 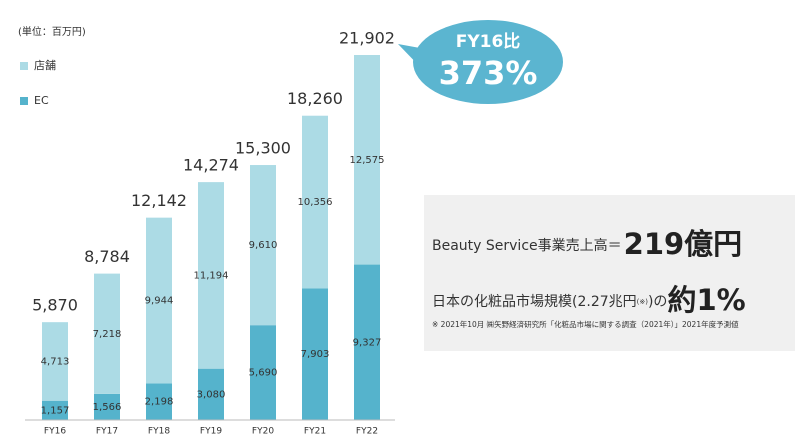 I want to click on info-text: )の, so click(x=657, y=302).